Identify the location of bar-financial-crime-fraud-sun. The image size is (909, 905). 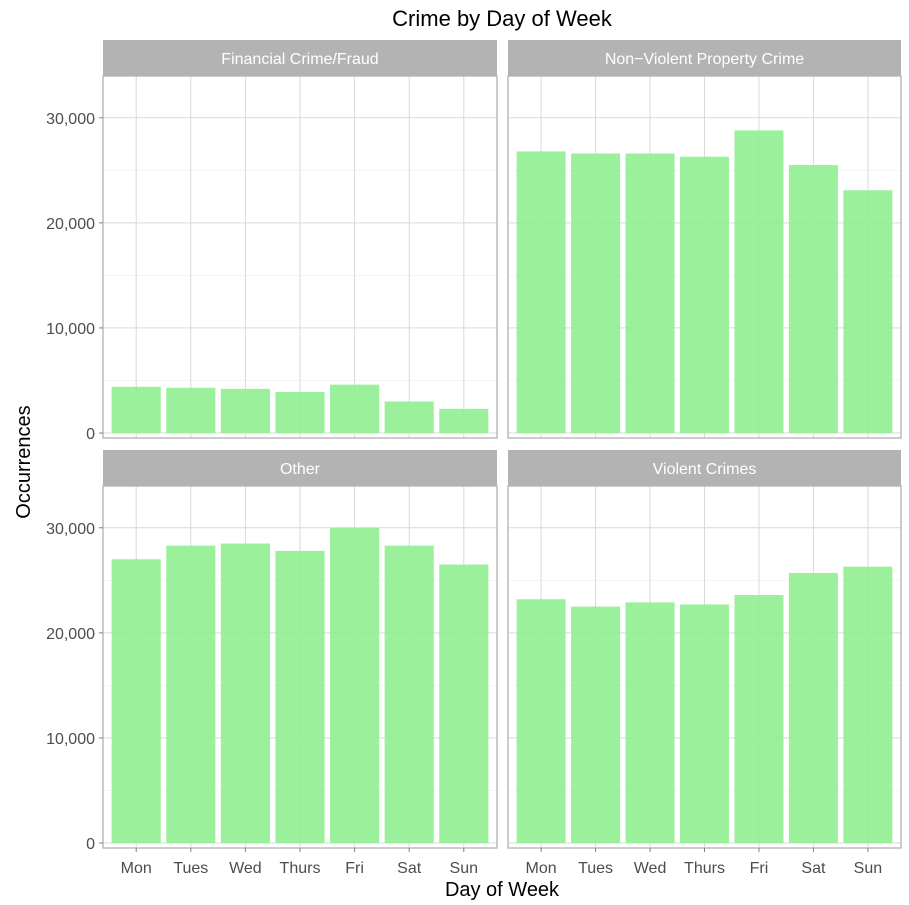
(464, 420).